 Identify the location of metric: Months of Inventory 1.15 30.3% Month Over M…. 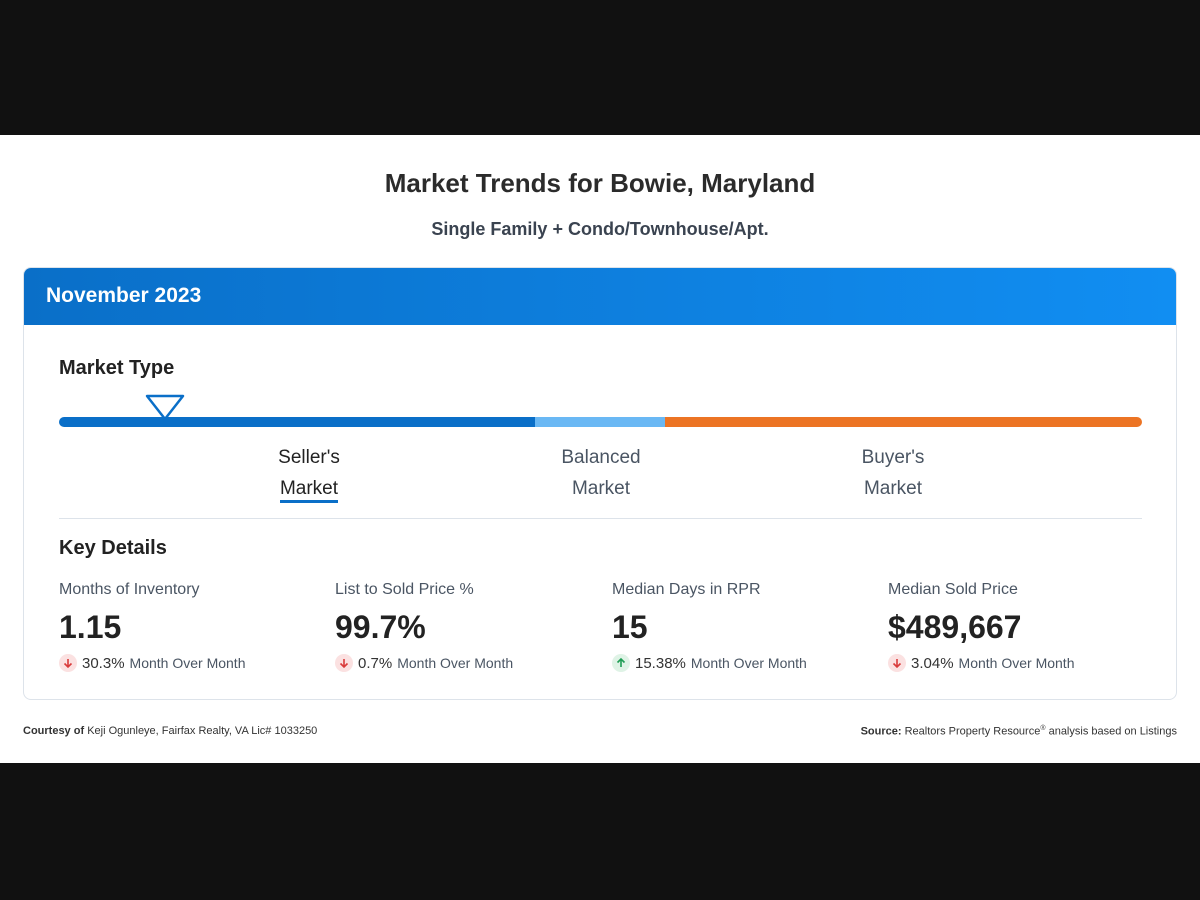
(194, 626).